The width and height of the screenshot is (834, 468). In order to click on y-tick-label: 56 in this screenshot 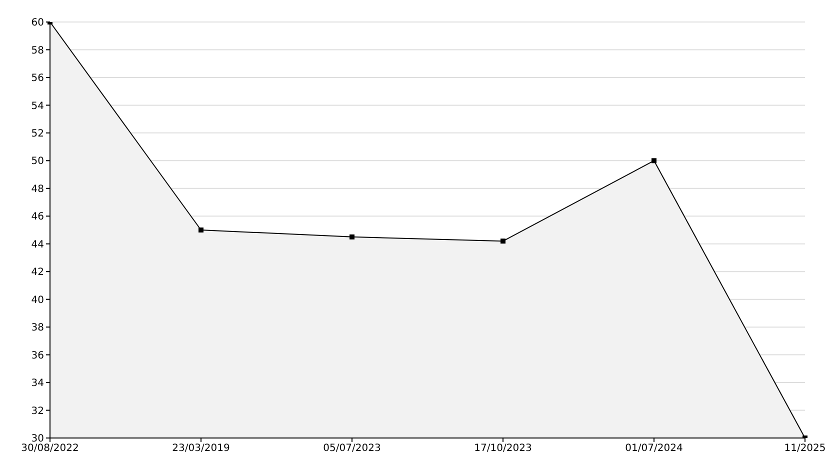, I will do `click(37, 78)`.